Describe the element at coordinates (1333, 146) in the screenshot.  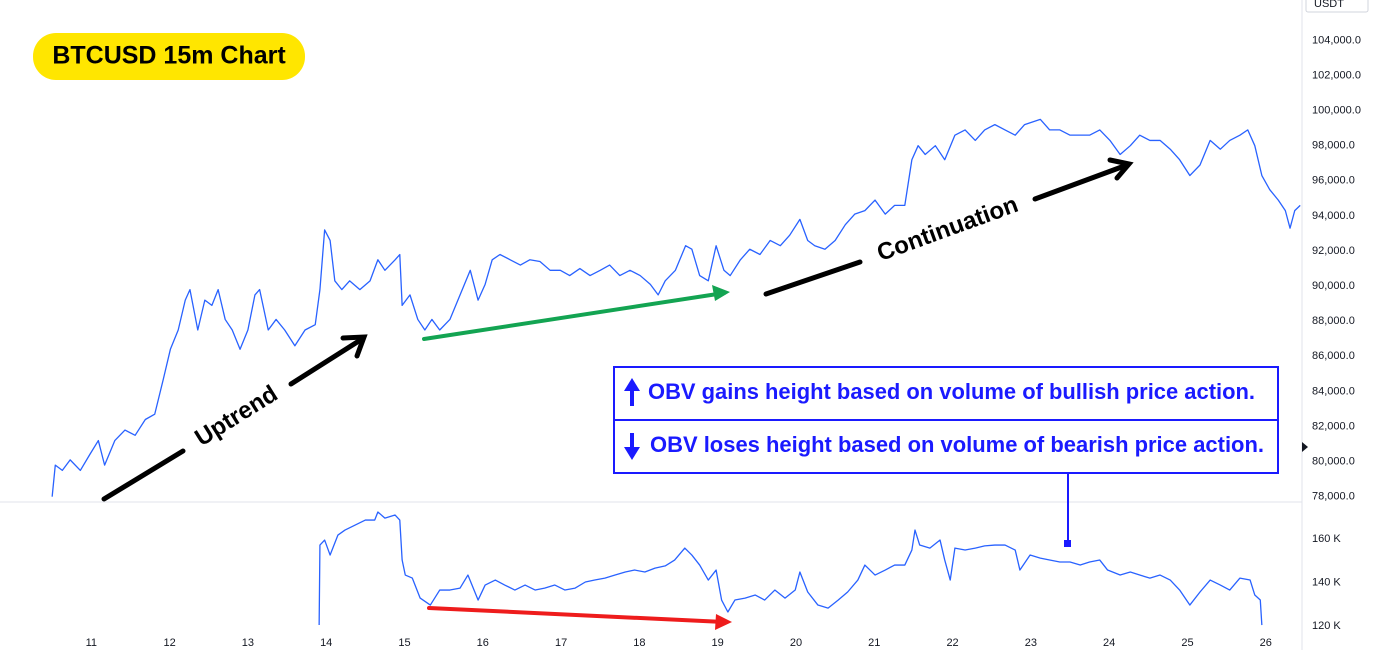
I see `y-tick-label: 98,000.0` at that location.